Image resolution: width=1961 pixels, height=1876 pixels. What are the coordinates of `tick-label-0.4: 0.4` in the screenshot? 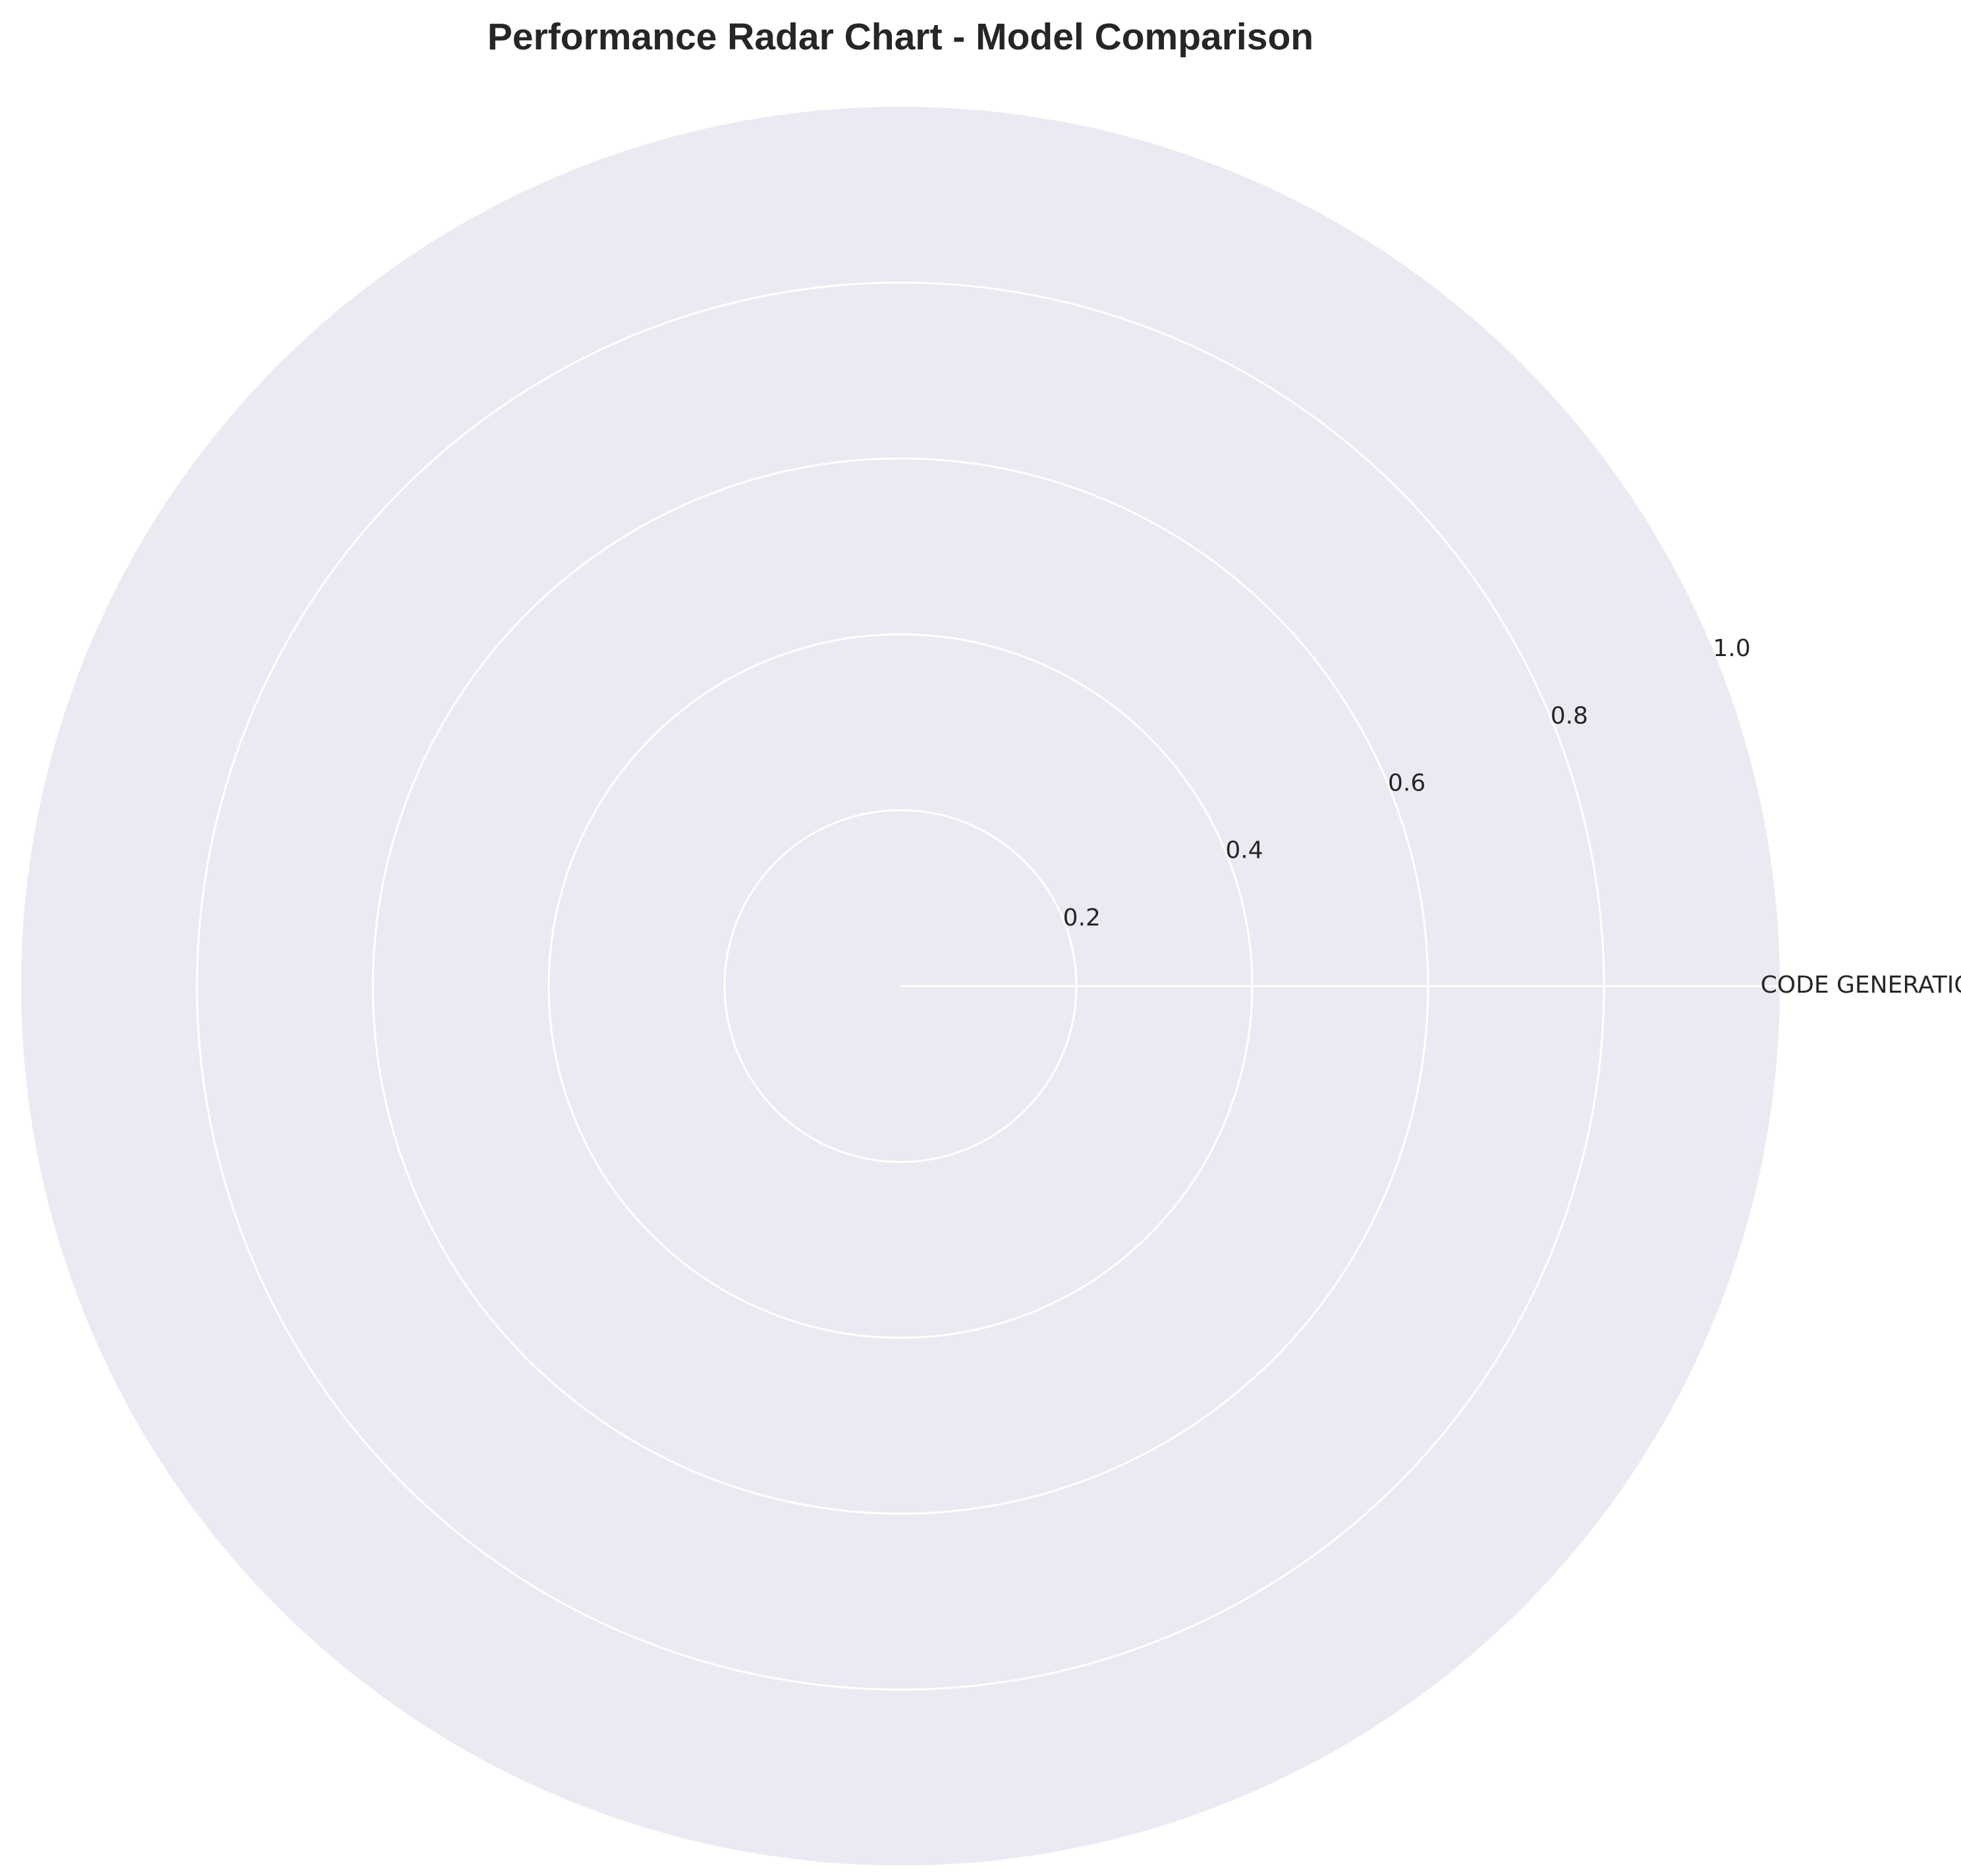 It's located at (1244, 850).